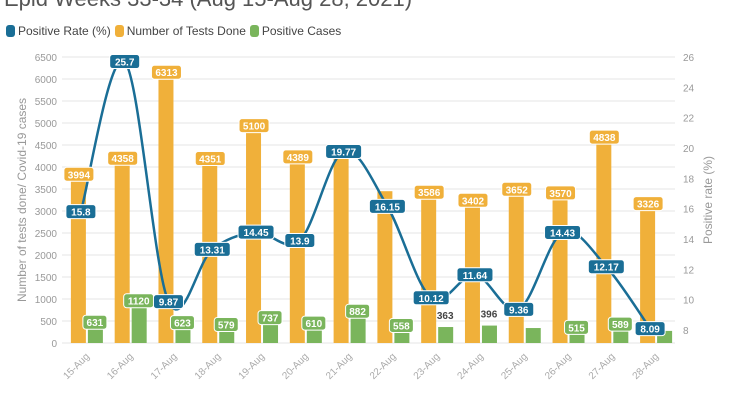  Describe the element at coordinates (139, 302) in the screenshot. I see `cases-data-label: 1120` at that location.